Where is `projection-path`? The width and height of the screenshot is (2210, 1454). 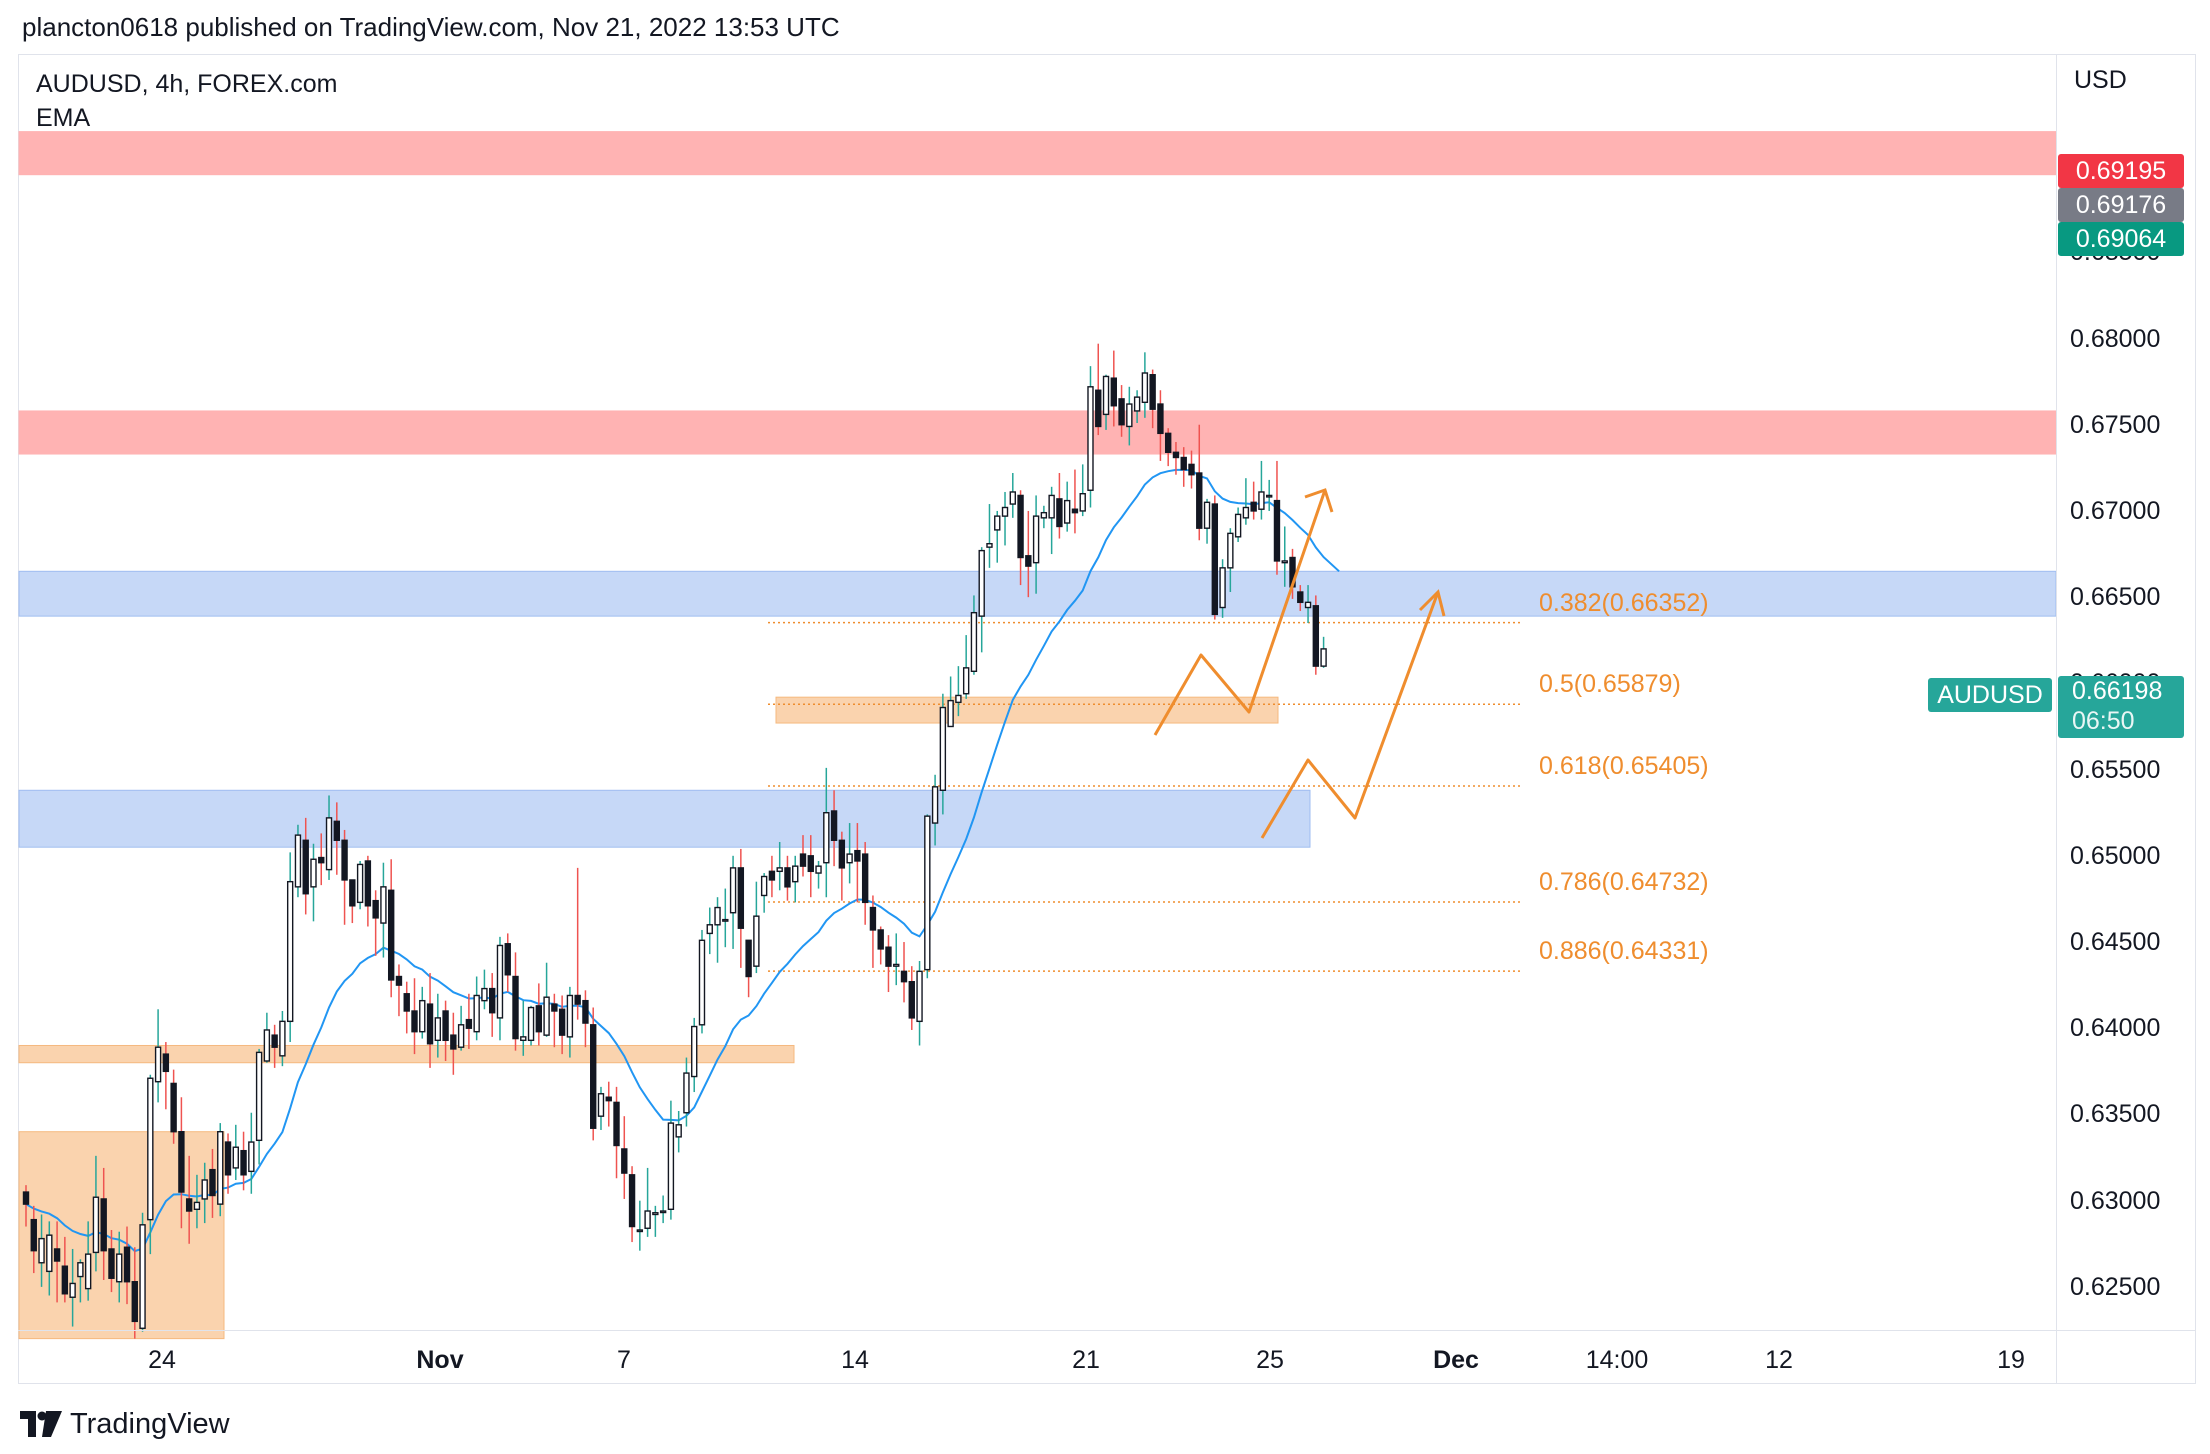 projection-path is located at coordinates (1240, 612).